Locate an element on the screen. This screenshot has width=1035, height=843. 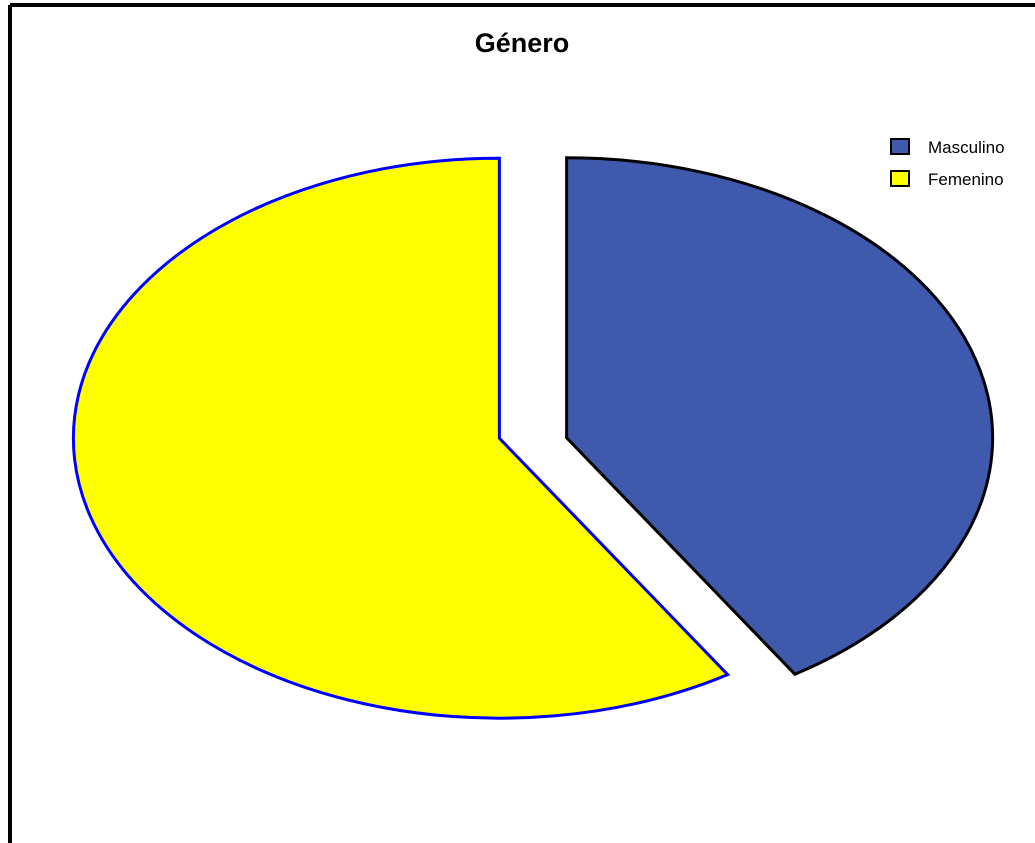
chart-title: Género is located at coordinates (522, 43).